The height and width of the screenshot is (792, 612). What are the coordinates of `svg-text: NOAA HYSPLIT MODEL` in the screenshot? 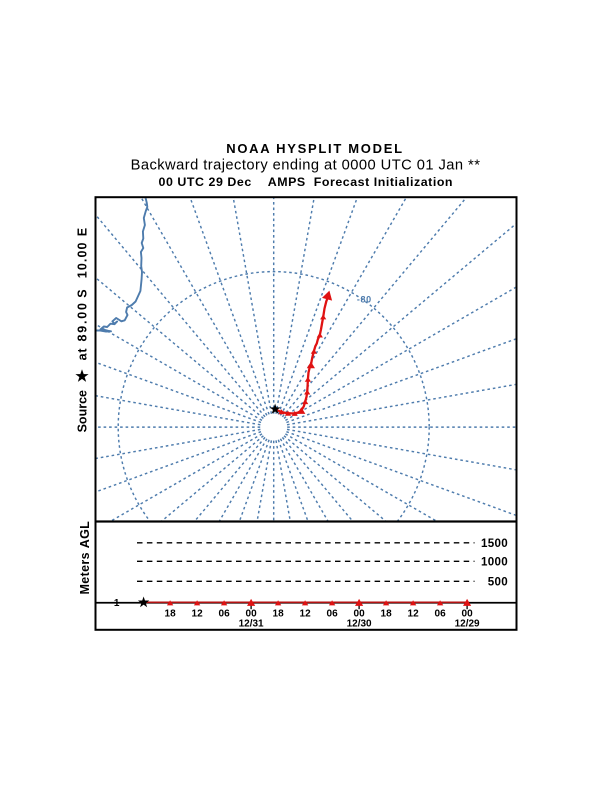 It's located at (314, 148).